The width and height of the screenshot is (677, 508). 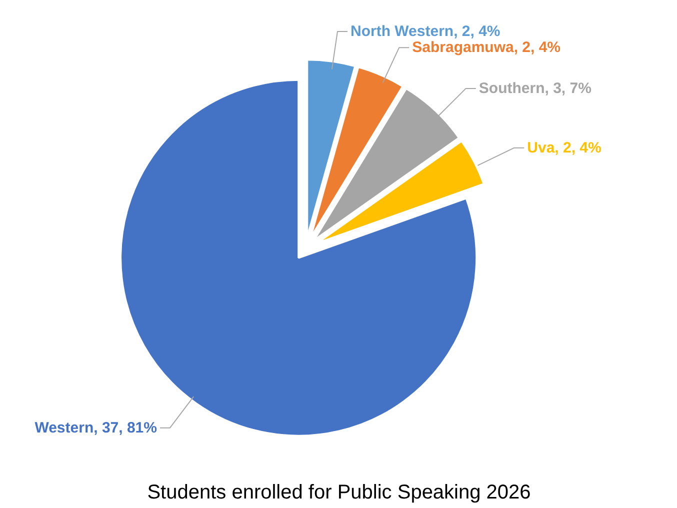 What do you see at coordinates (95, 427) in the screenshot?
I see `slice-label: Western, 37, 81%` at bounding box center [95, 427].